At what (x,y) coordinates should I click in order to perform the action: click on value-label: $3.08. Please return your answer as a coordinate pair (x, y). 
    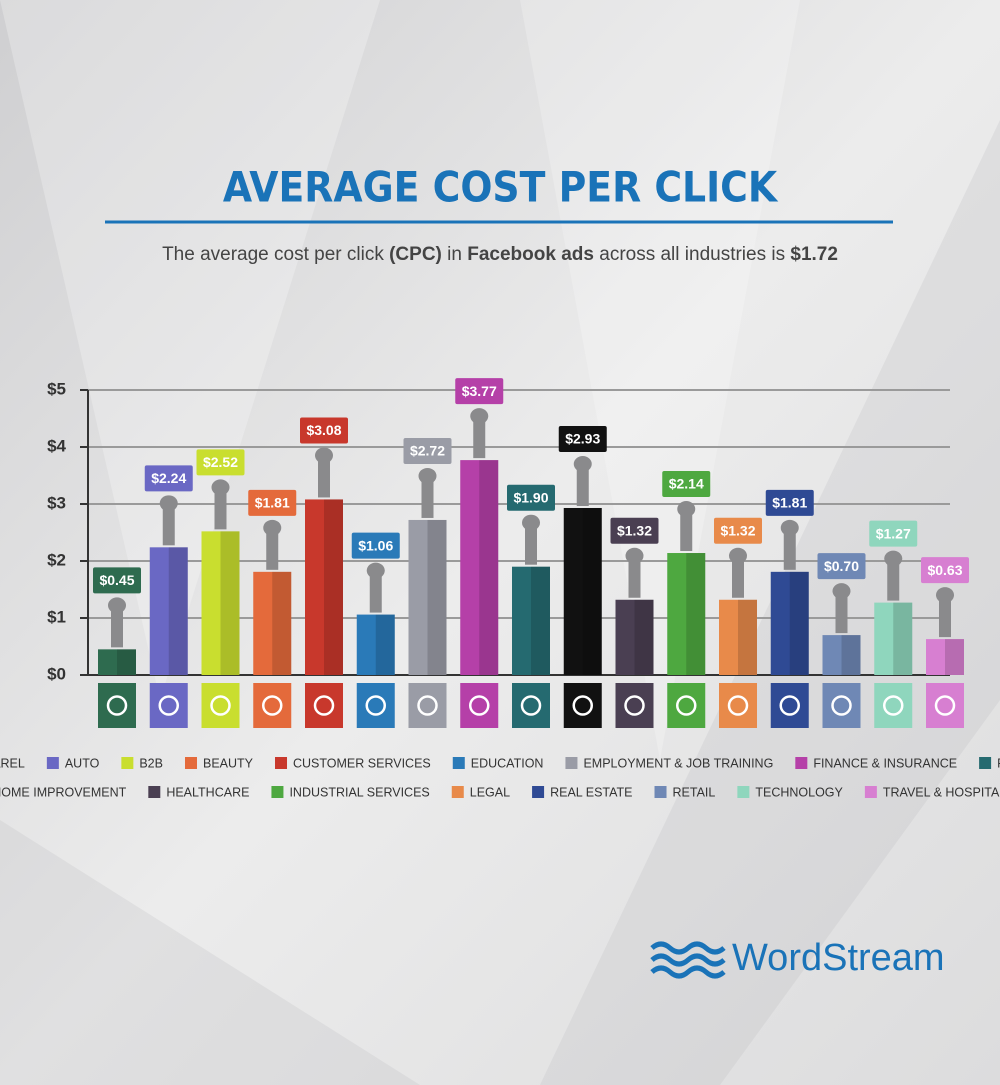
    Looking at the image, I should click on (323, 430).